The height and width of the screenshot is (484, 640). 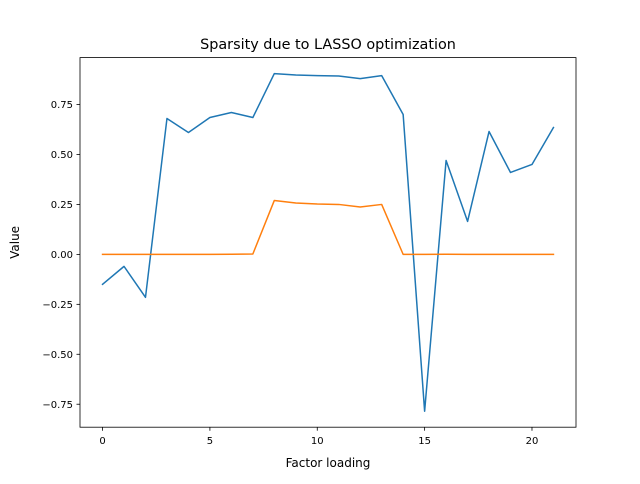 What do you see at coordinates (57, 405) in the screenshot?
I see `y-tick-label: −0.75` at bounding box center [57, 405].